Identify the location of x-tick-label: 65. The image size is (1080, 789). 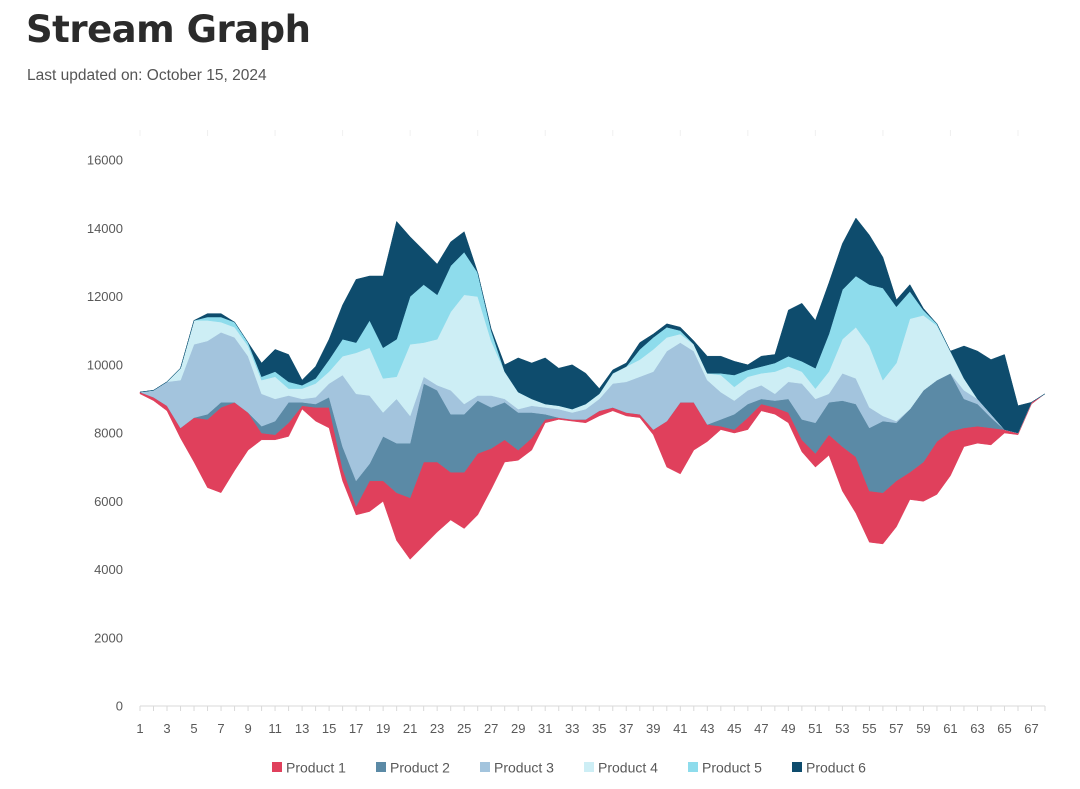
(1004, 728).